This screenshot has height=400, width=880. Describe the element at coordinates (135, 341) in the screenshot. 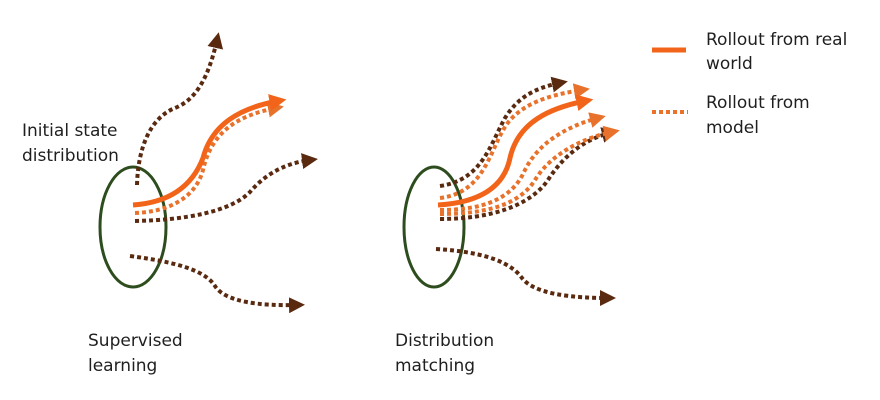

I see `left-caption-line1: Supervised` at that location.